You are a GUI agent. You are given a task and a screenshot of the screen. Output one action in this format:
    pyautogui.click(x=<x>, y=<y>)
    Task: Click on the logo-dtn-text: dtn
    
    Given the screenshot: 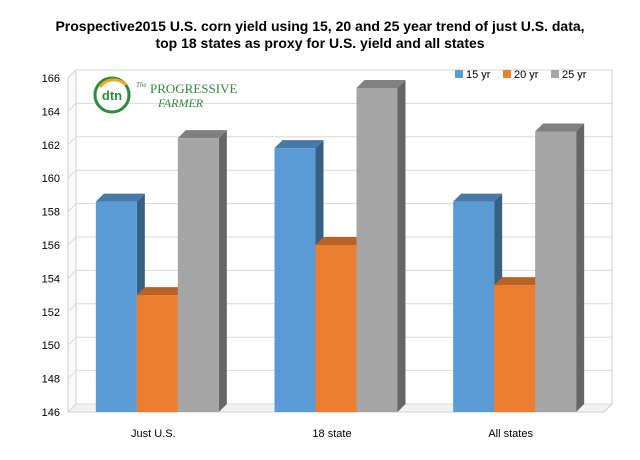 What is the action you would take?
    pyautogui.click(x=112, y=95)
    